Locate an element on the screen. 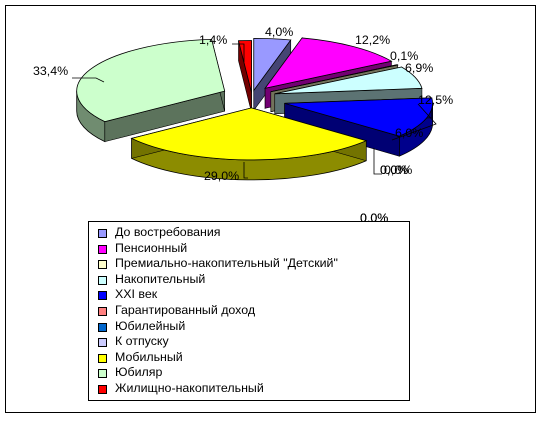 This screenshot has width=544, height=421. legend-item: Мобильный is located at coordinates (253, 357).